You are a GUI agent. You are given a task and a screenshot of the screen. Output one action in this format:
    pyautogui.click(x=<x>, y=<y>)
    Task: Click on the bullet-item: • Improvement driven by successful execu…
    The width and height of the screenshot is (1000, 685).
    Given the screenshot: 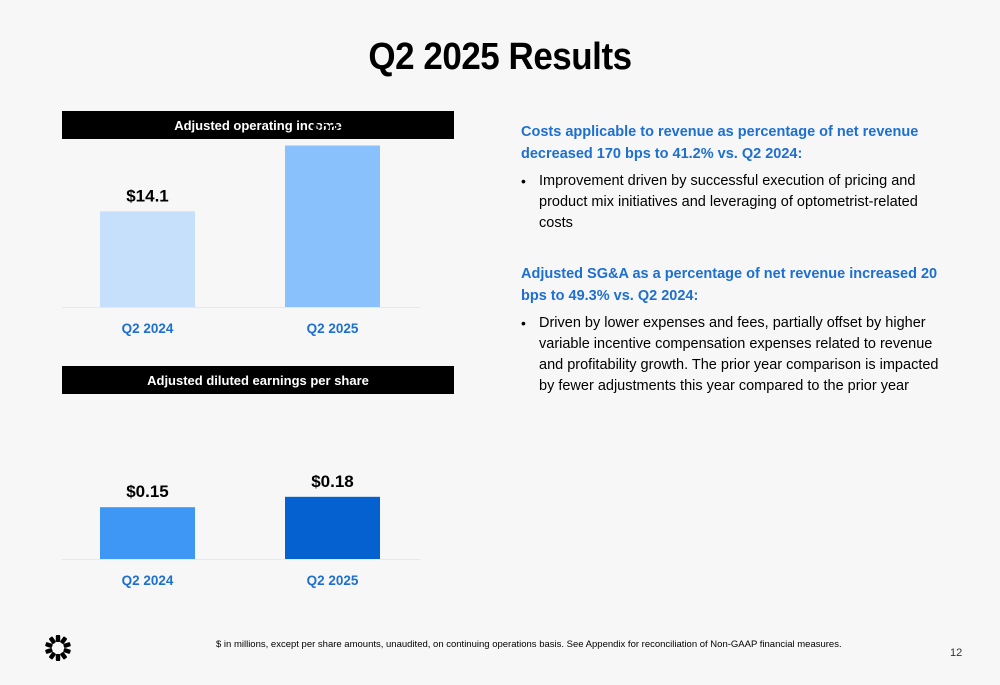 What is the action you would take?
    pyautogui.click(x=731, y=202)
    